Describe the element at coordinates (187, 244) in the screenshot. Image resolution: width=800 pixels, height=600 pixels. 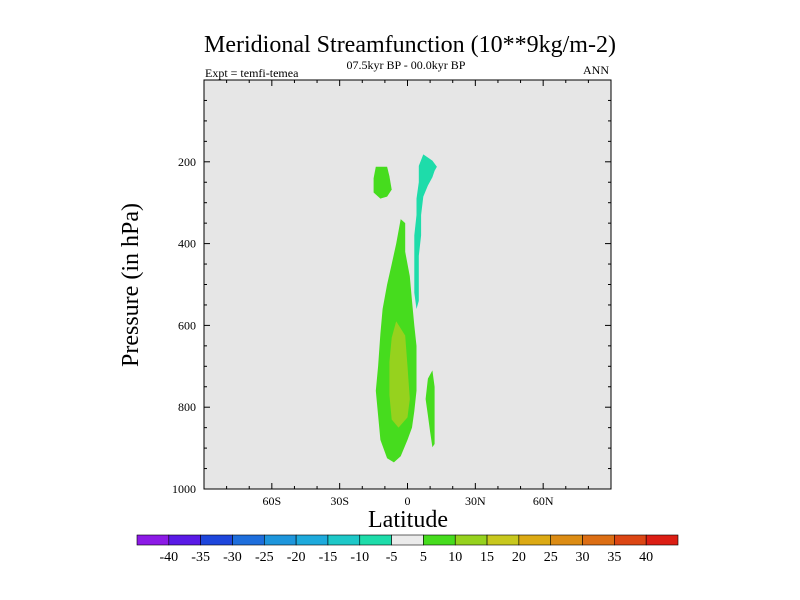
I see `y-tick-label: 400` at that location.